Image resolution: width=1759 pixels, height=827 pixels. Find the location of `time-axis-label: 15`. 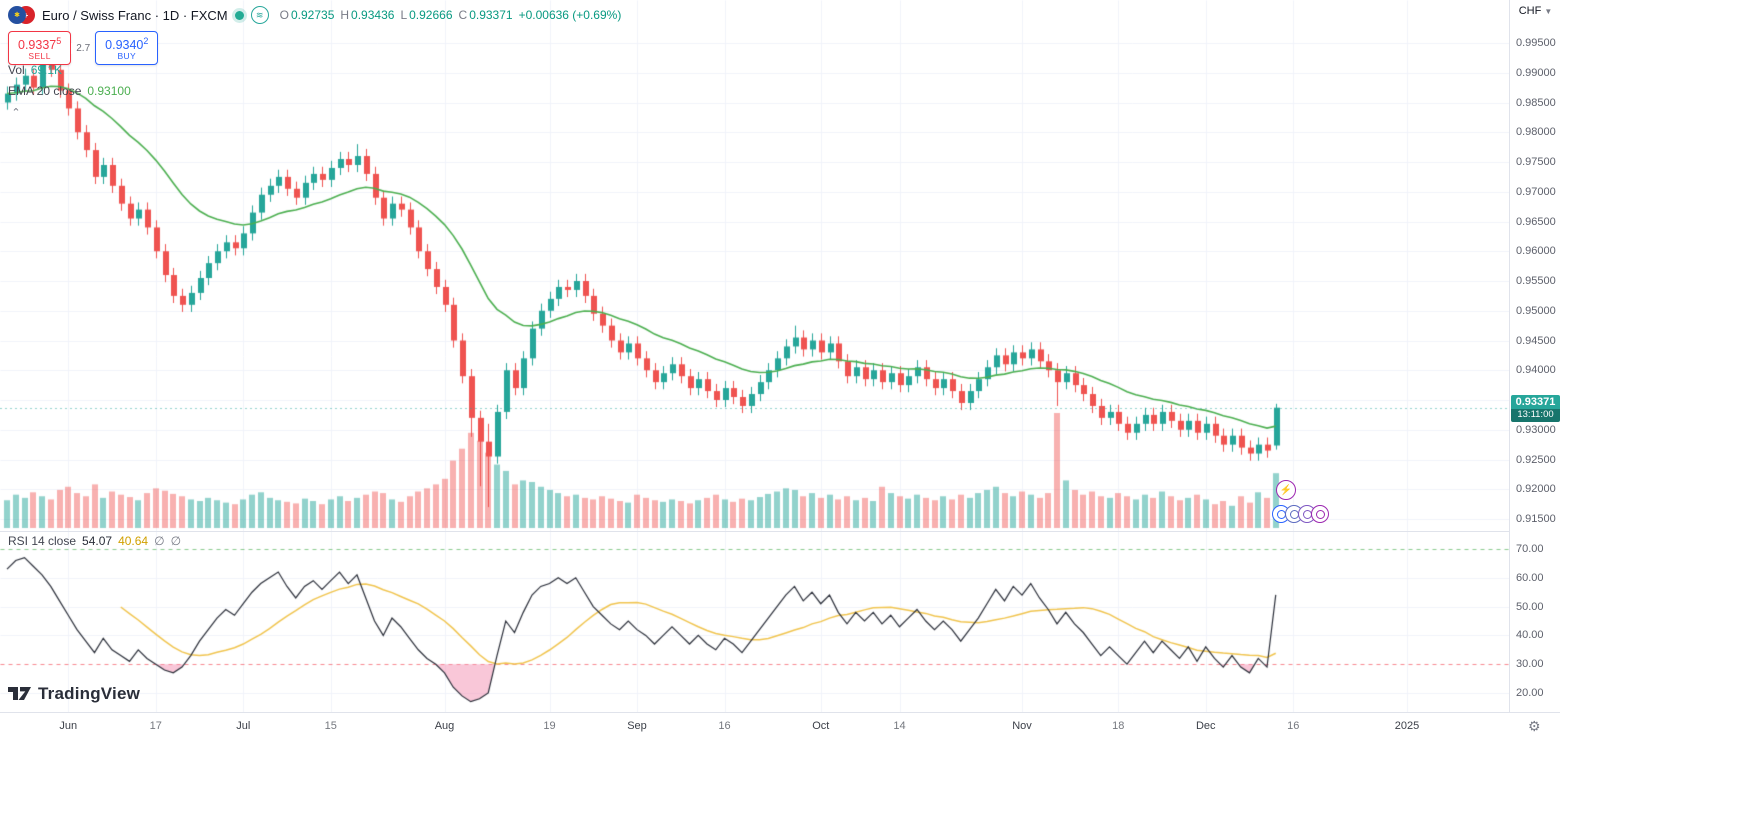

time-axis-label: 15 is located at coordinates (330, 726).